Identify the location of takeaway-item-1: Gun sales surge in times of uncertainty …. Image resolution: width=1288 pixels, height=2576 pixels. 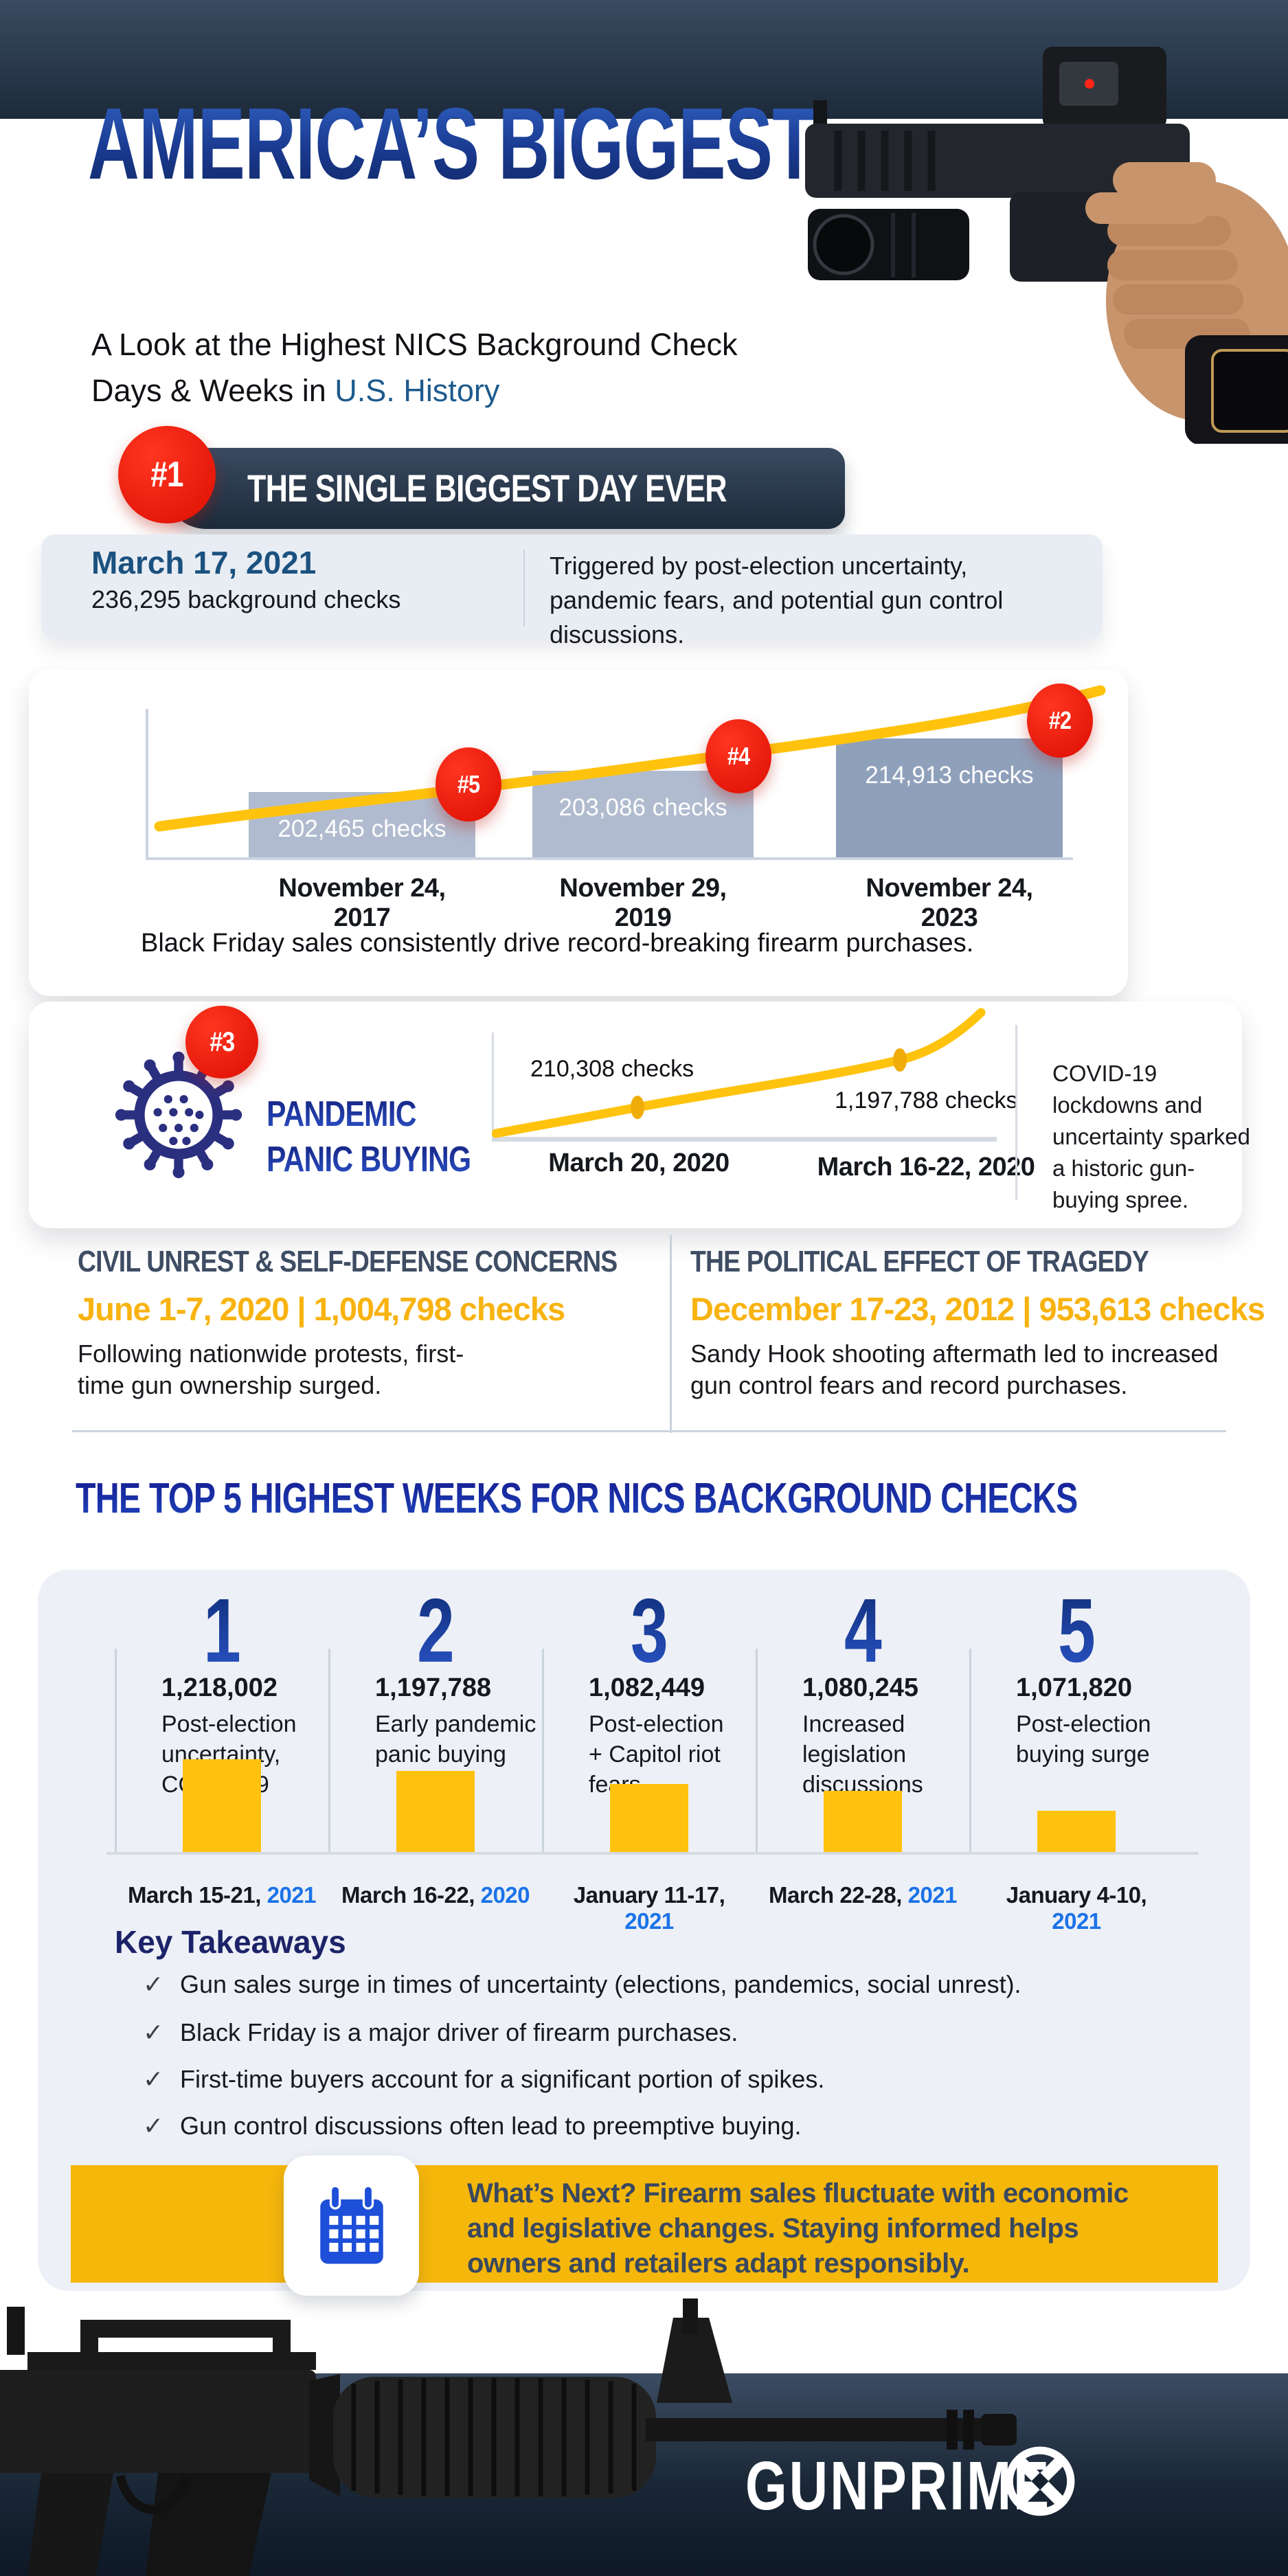
(600, 1984).